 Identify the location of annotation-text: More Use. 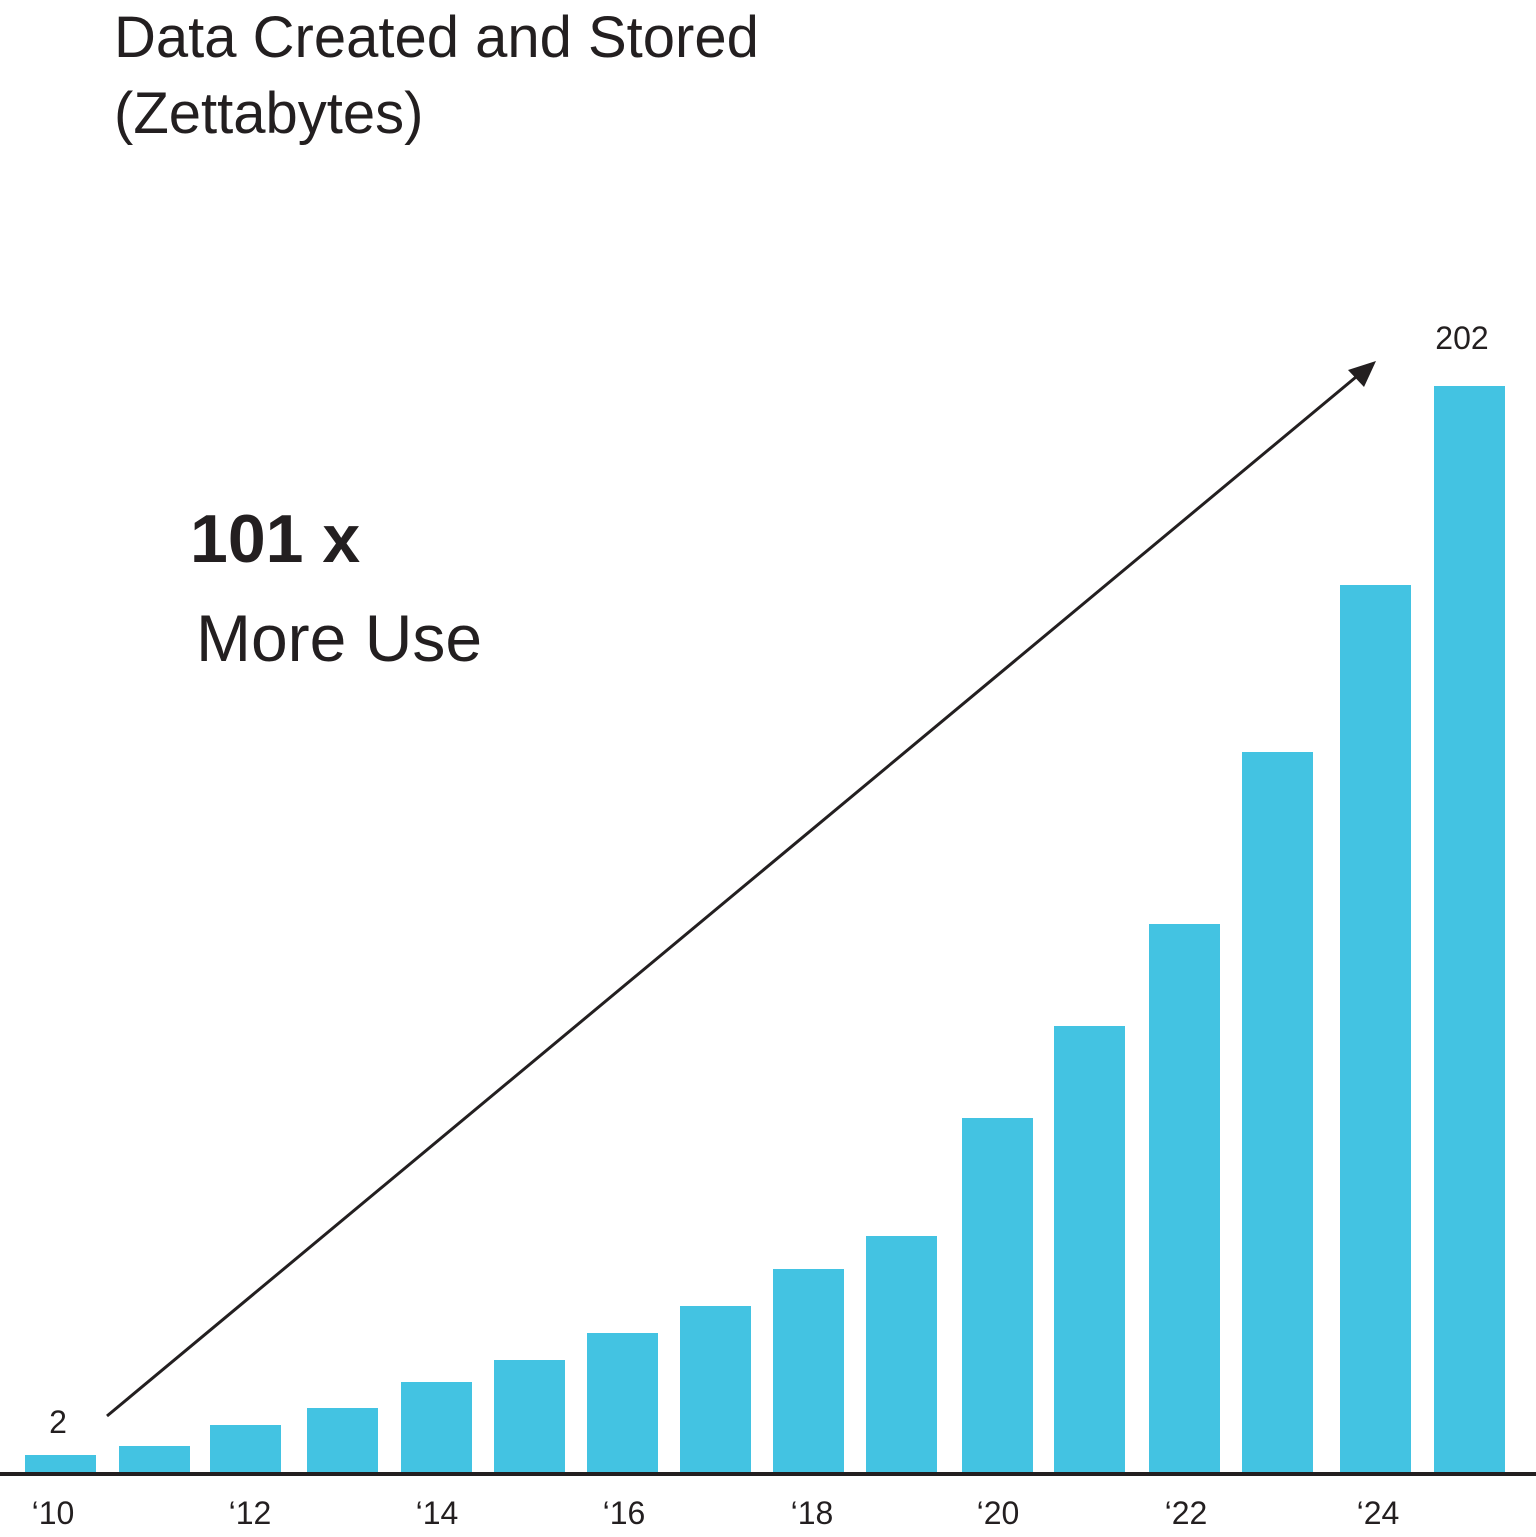
(339, 638).